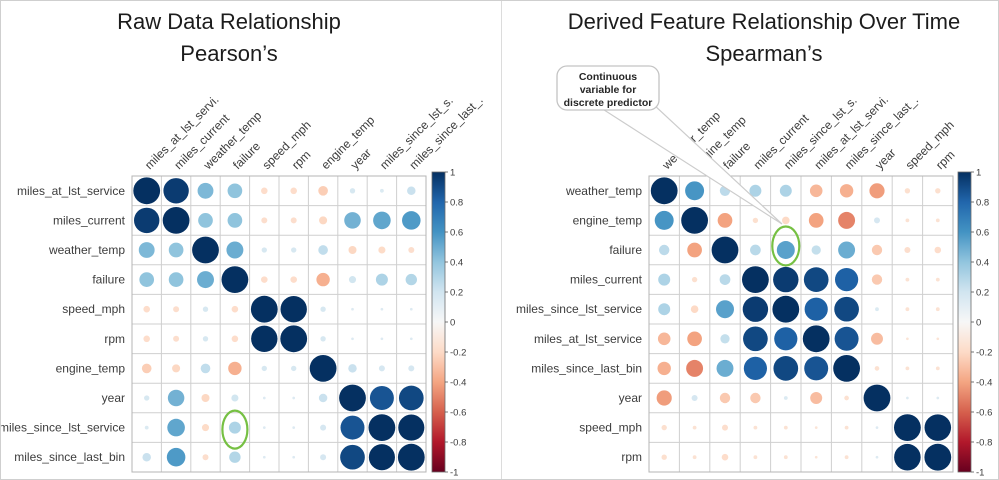 This screenshot has height=480, width=999. What do you see at coordinates (229, 38) in the screenshot?
I see `left-title-block: Raw Data Relationship Pearson’s` at bounding box center [229, 38].